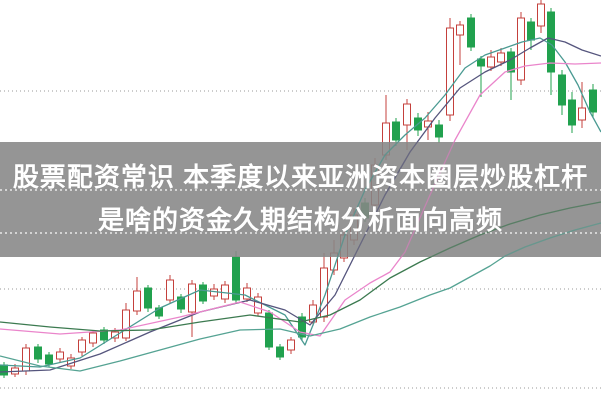 The width and height of the screenshot is (601, 401). I want to click on overlay-headline-line2: 是啥的资金久期结构分析面向高频, so click(300, 220).